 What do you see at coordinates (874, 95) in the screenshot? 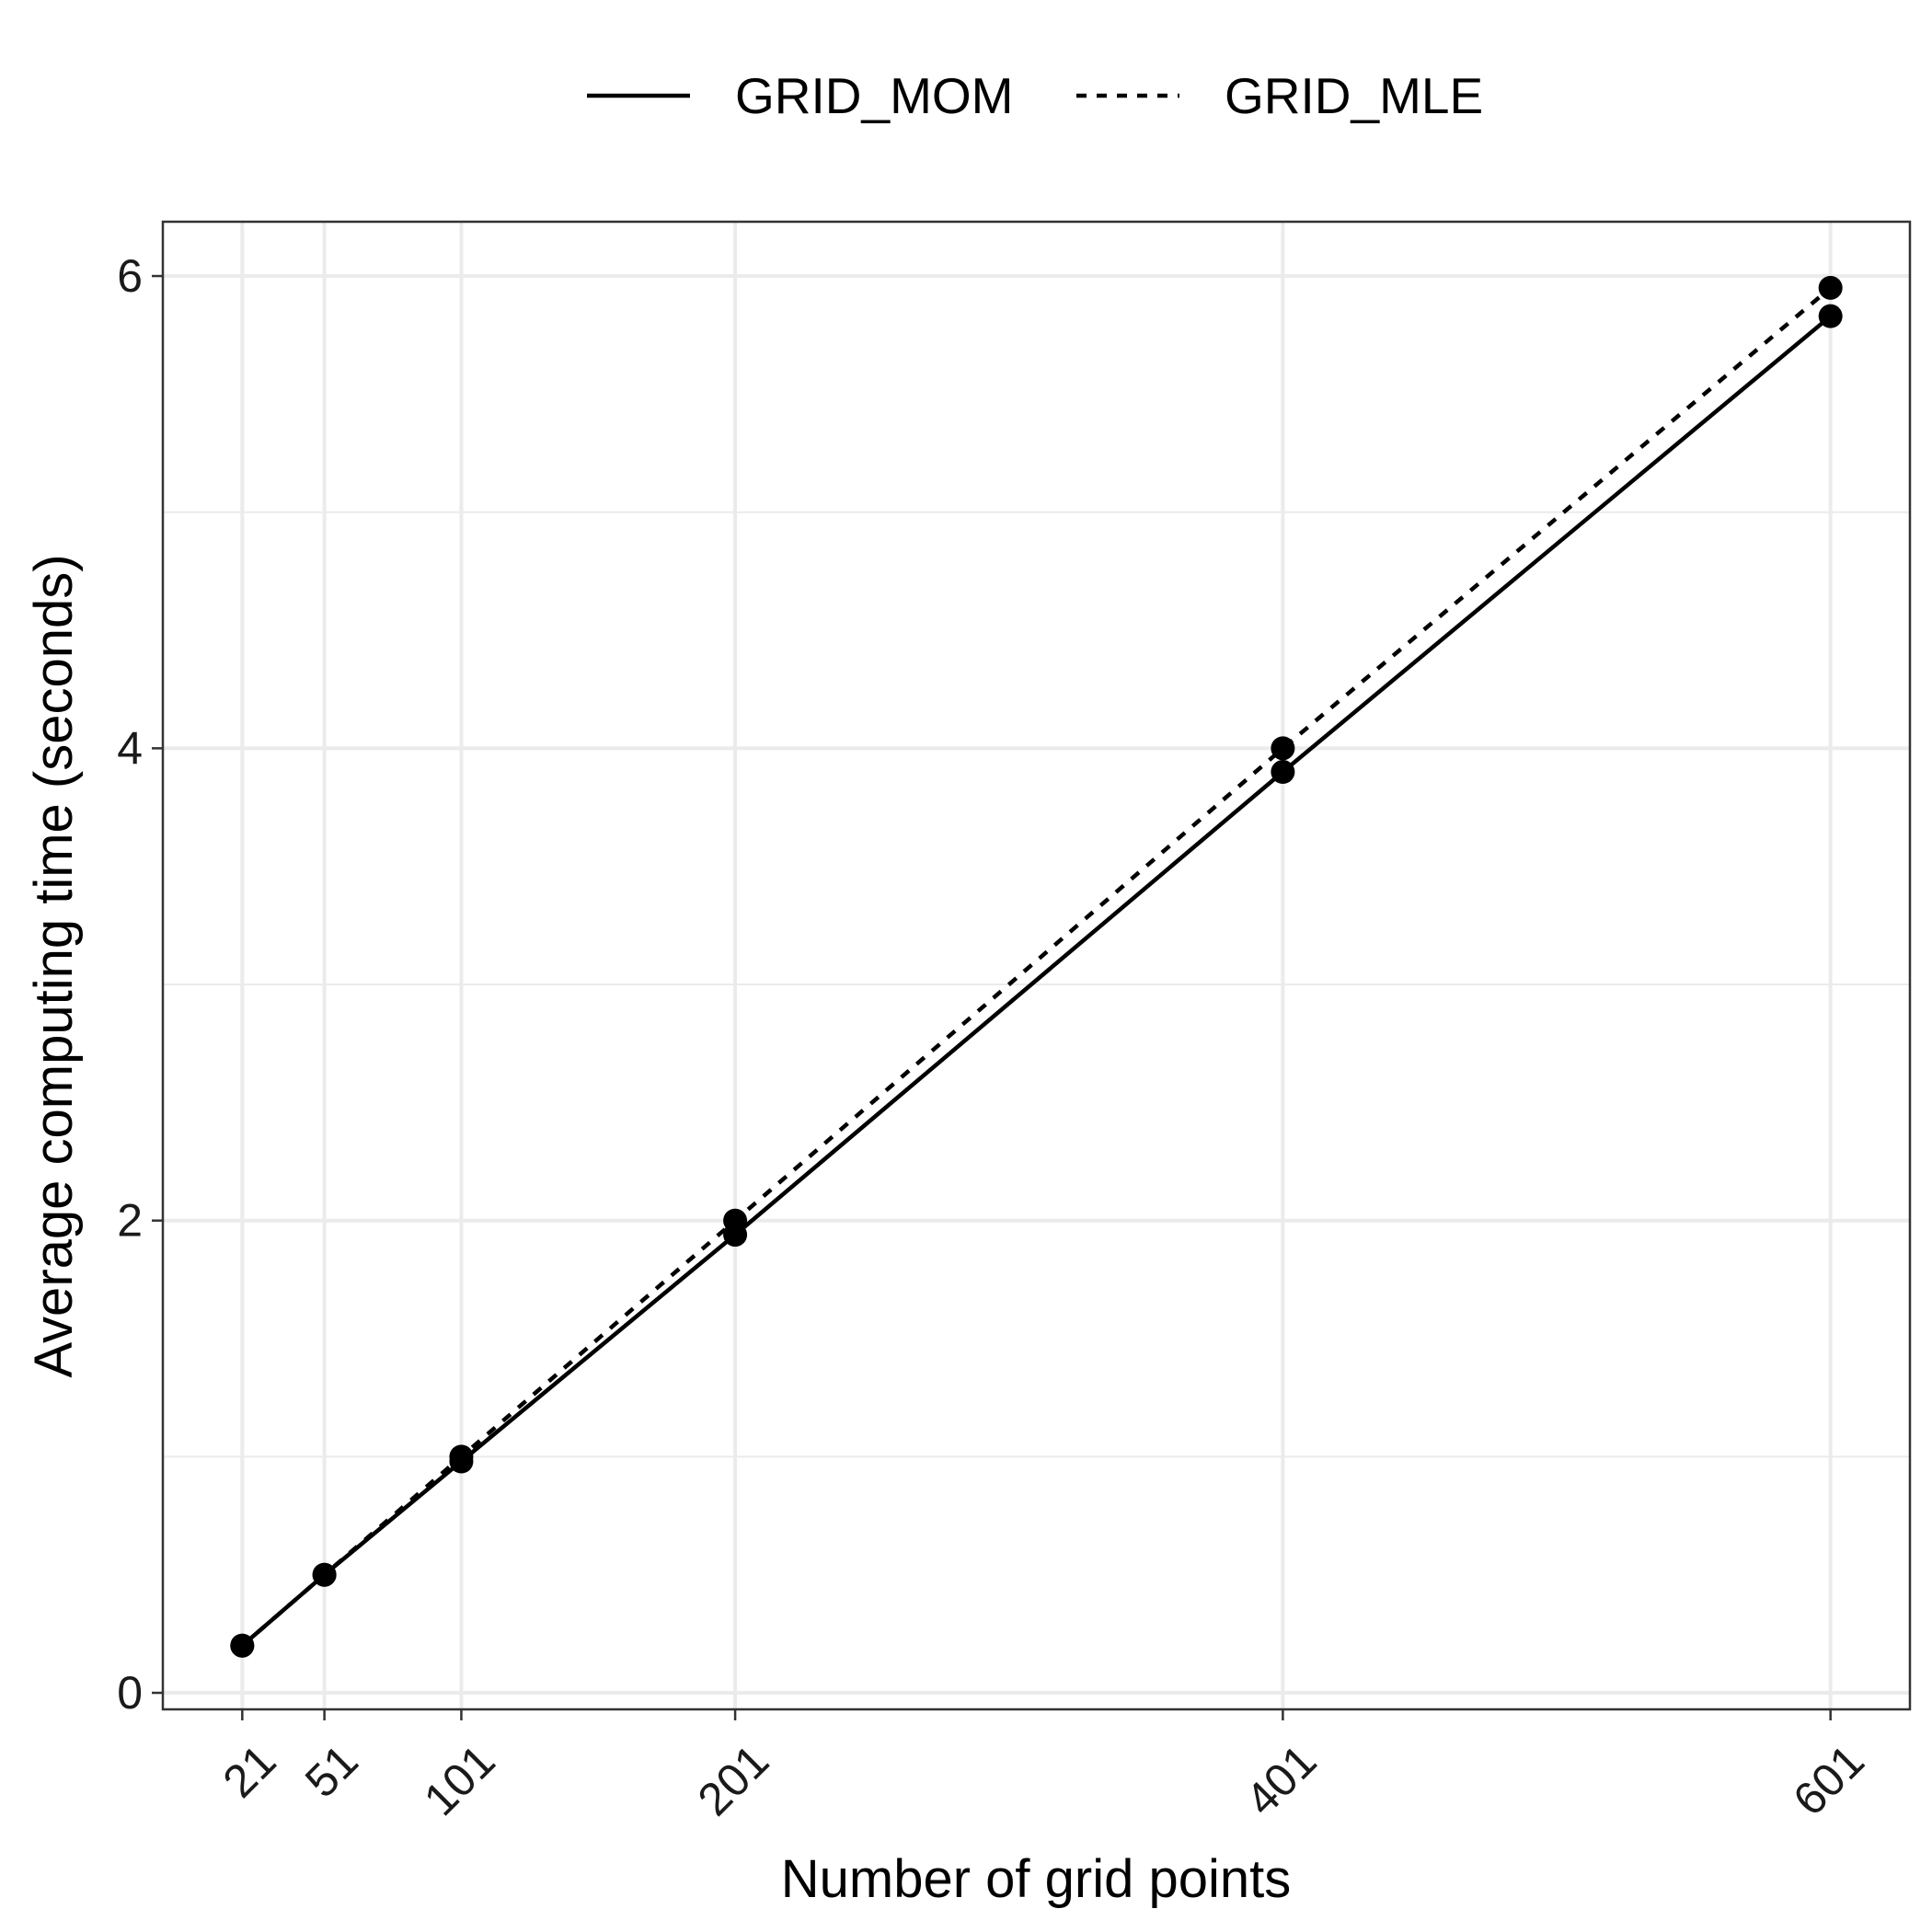
I see `legend-label-grid-mom: GRID_MOM` at bounding box center [874, 95].